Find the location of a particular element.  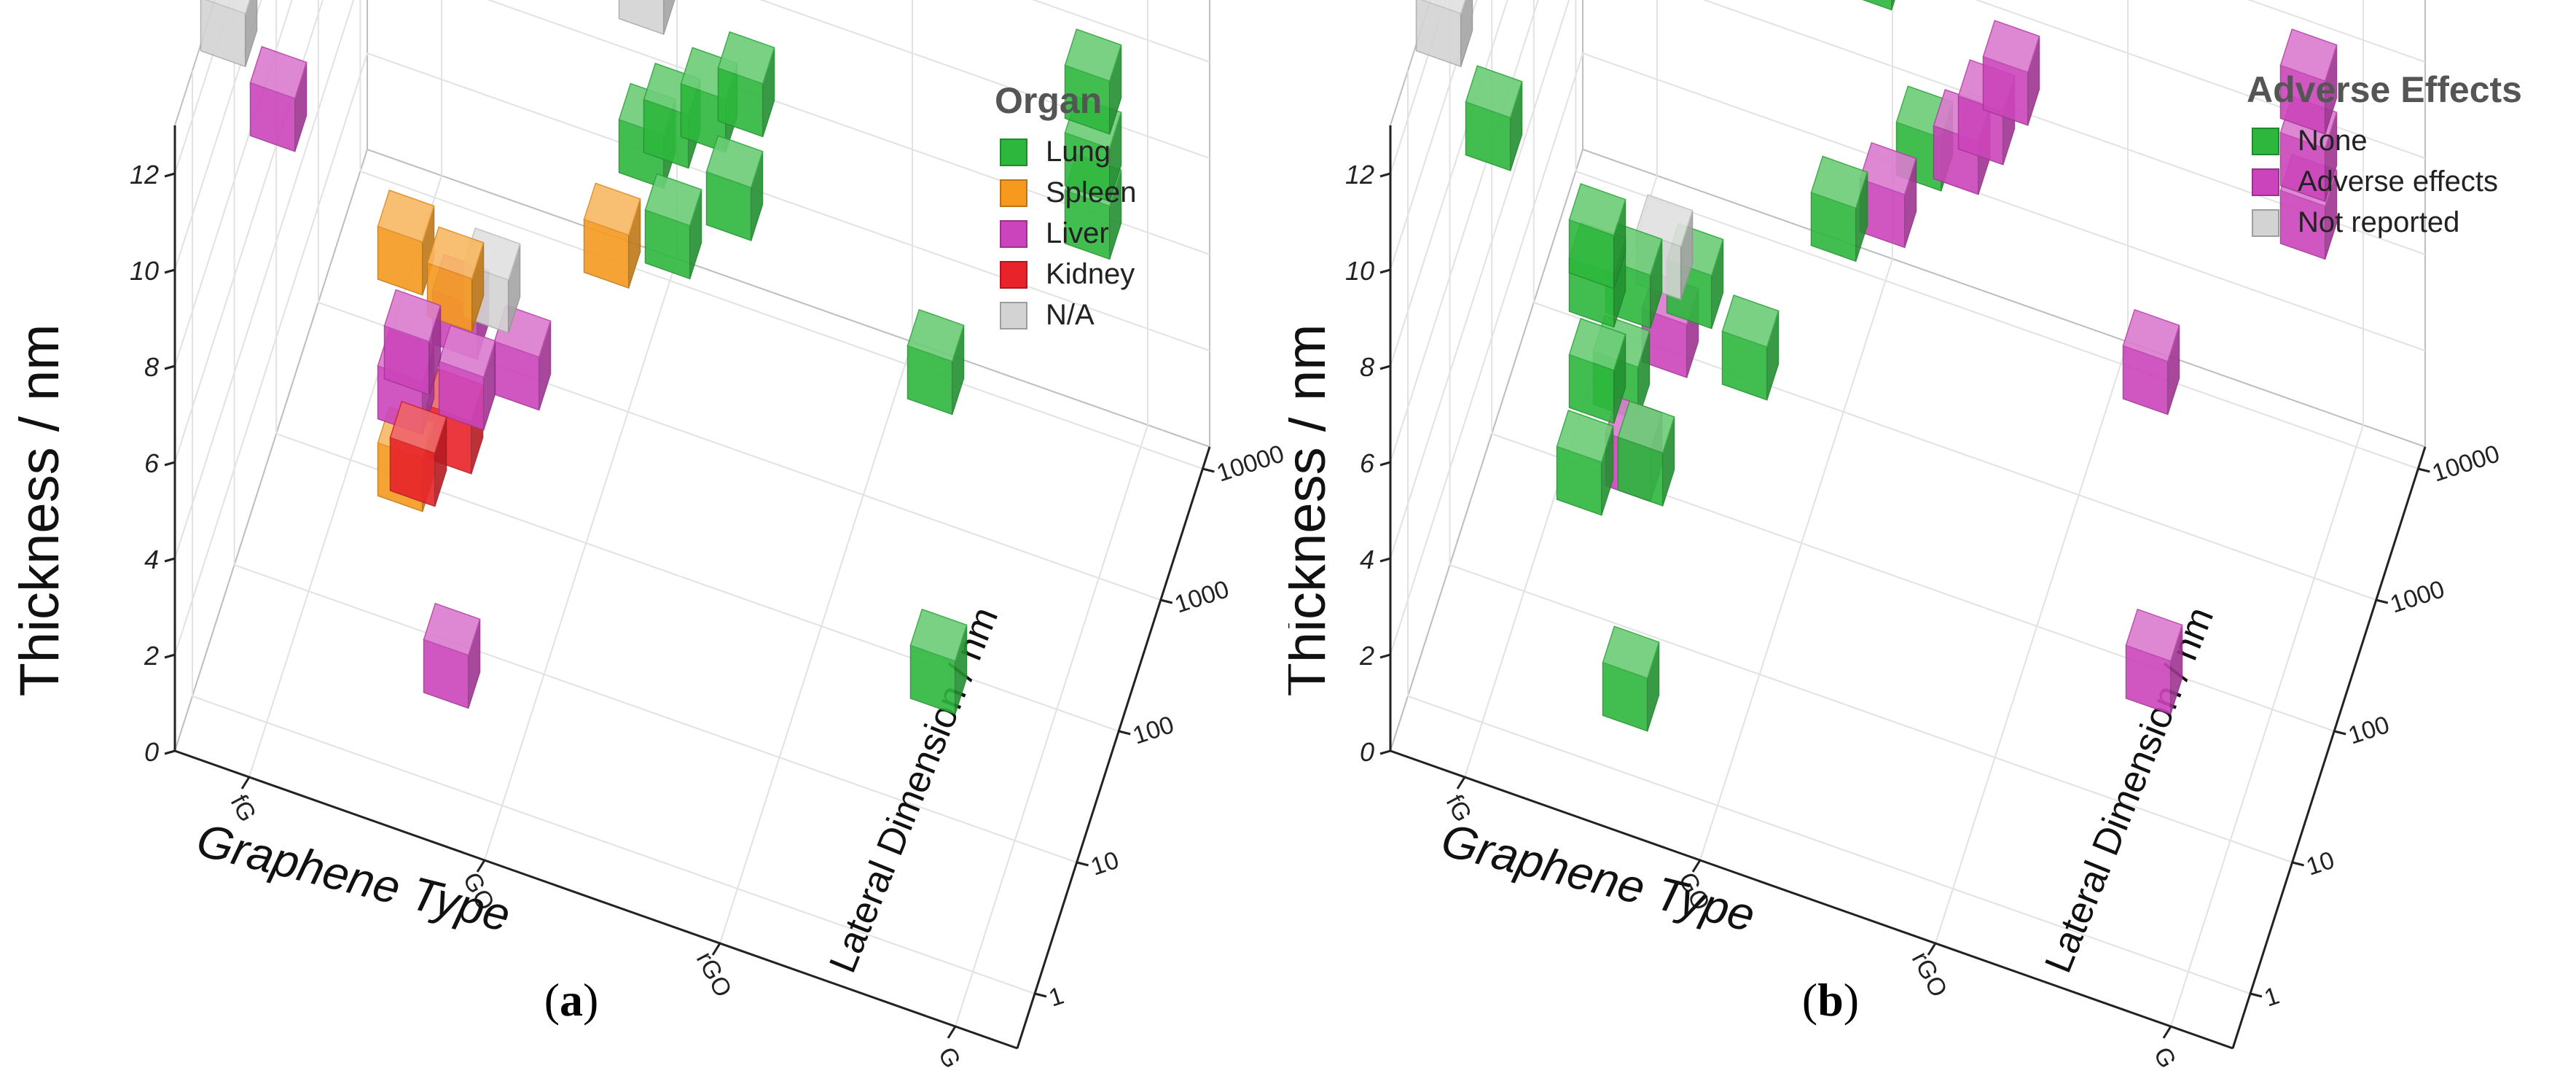

cube-spleen is located at coordinates (406, 243).